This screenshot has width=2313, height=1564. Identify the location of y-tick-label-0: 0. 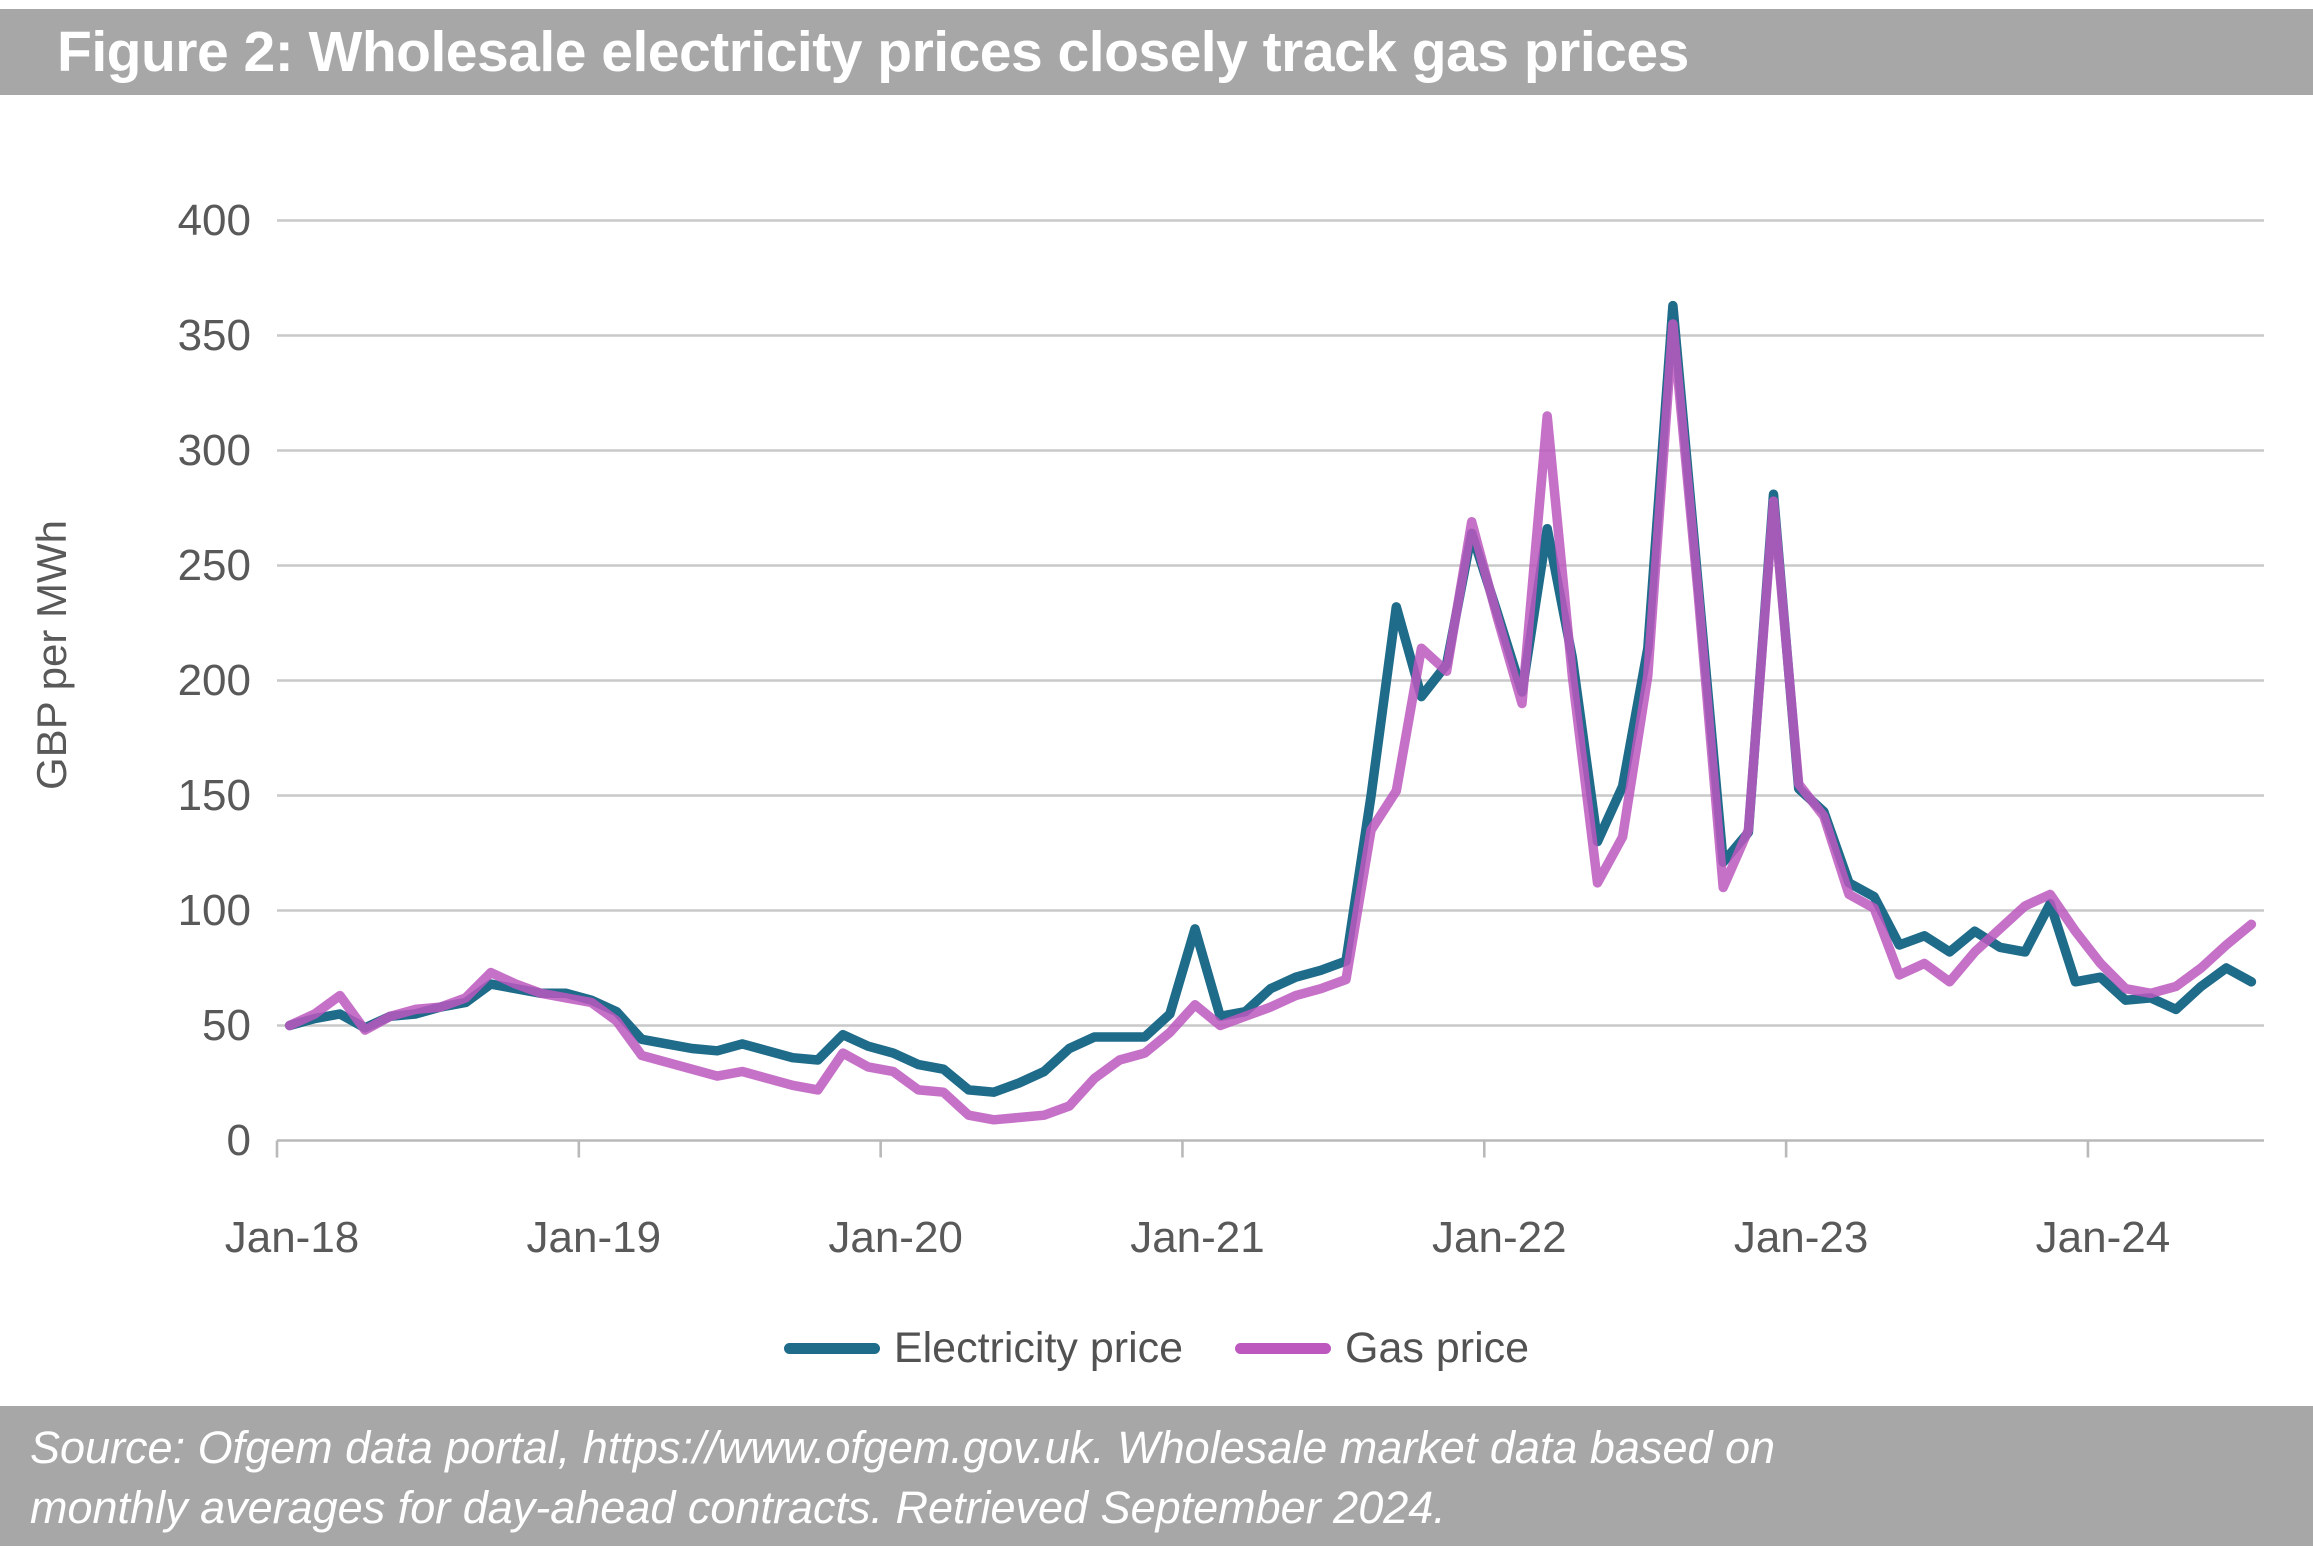
(239, 1140).